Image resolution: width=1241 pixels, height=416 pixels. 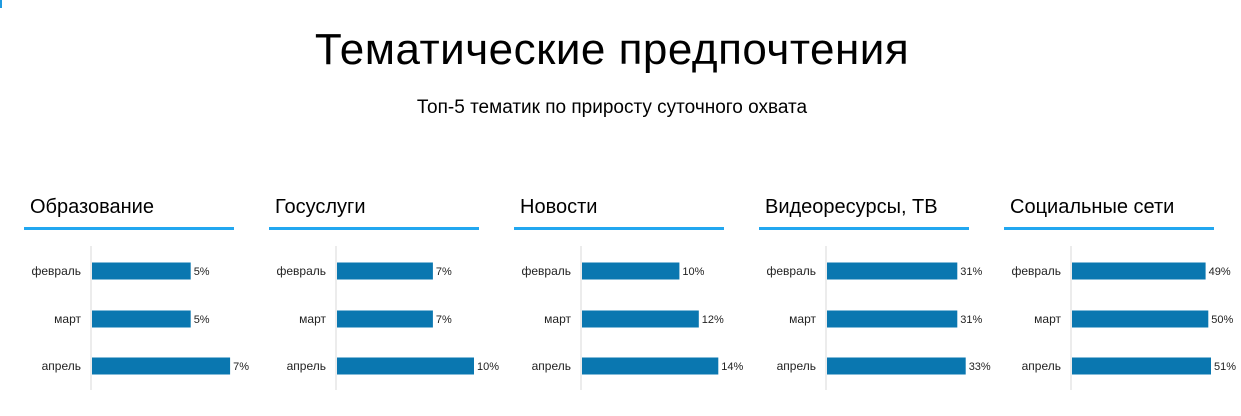 What do you see at coordinates (980, 367) in the screenshot?
I see `data-label: 33%` at bounding box center [980, 367].